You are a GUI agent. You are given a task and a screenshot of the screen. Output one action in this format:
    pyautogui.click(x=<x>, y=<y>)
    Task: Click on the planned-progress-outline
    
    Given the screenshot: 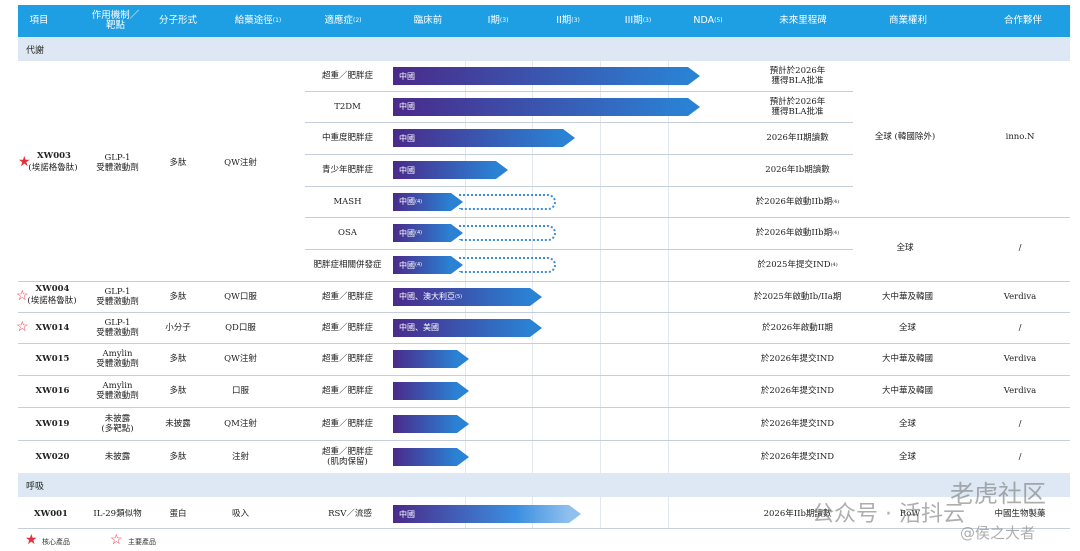 What is the action you would take?
    pyautogui.click(x=507, y=233)
    